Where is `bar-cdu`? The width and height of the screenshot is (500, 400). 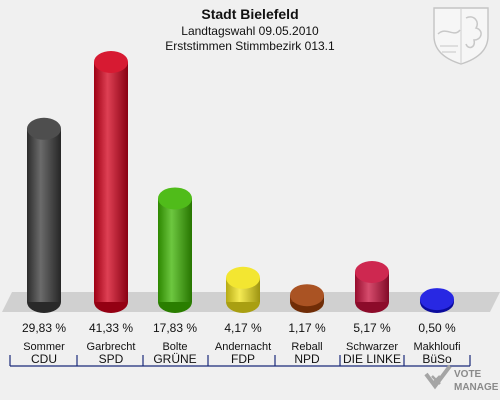 bar-cdu is located at coordinates (44, 215).